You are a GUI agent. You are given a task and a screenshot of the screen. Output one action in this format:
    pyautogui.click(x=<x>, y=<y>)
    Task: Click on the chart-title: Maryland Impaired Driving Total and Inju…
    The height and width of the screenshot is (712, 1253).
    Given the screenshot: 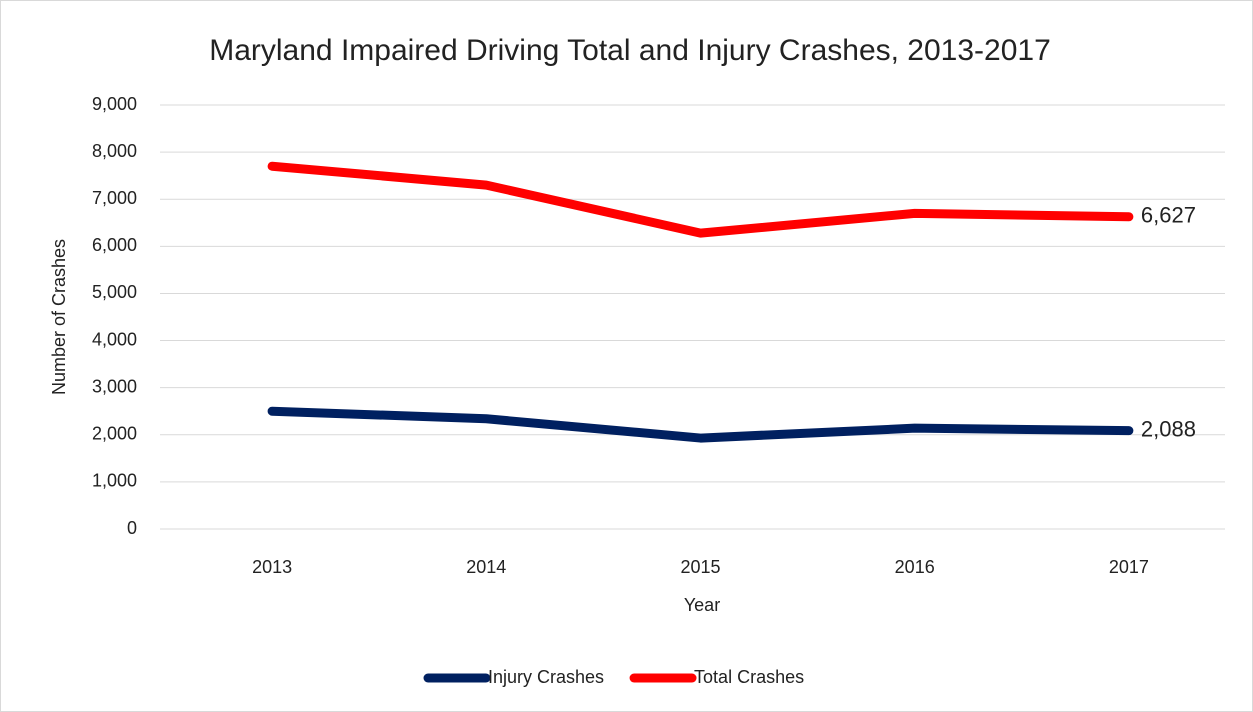 What is the action you would take?
    pyautogui.click(x=630, y=50)
    